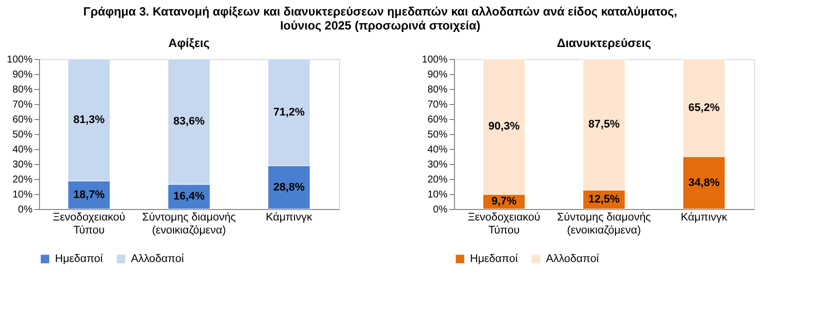  I want to click on data-label: 12,5%, so click(604, 200).